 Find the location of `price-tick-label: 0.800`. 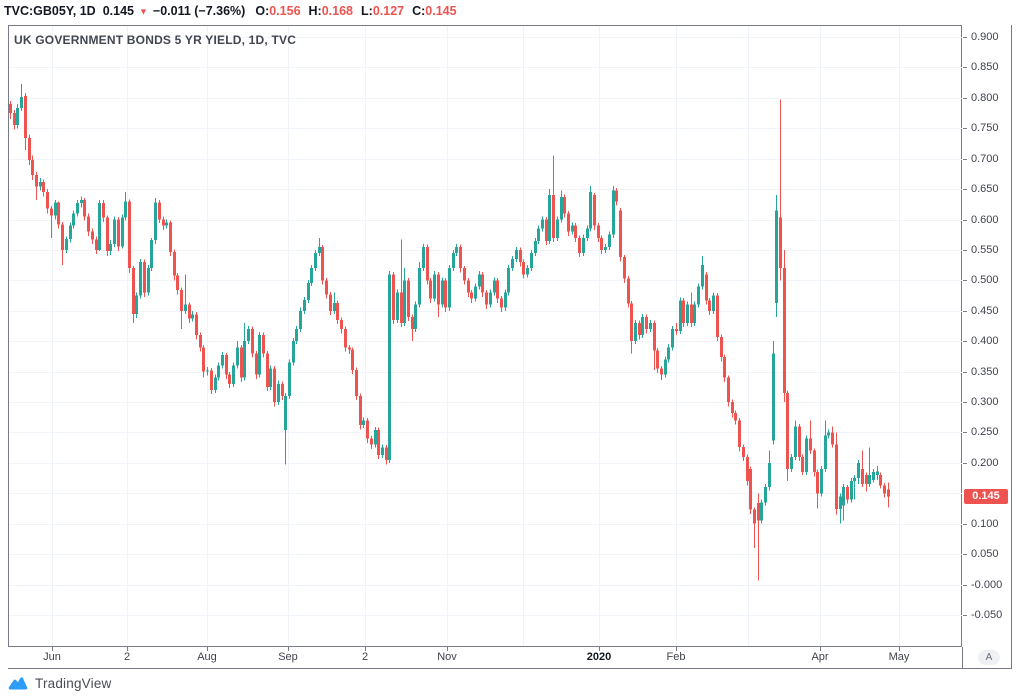

price-tick-label: 0.800 is located at coordinates (985, 97).